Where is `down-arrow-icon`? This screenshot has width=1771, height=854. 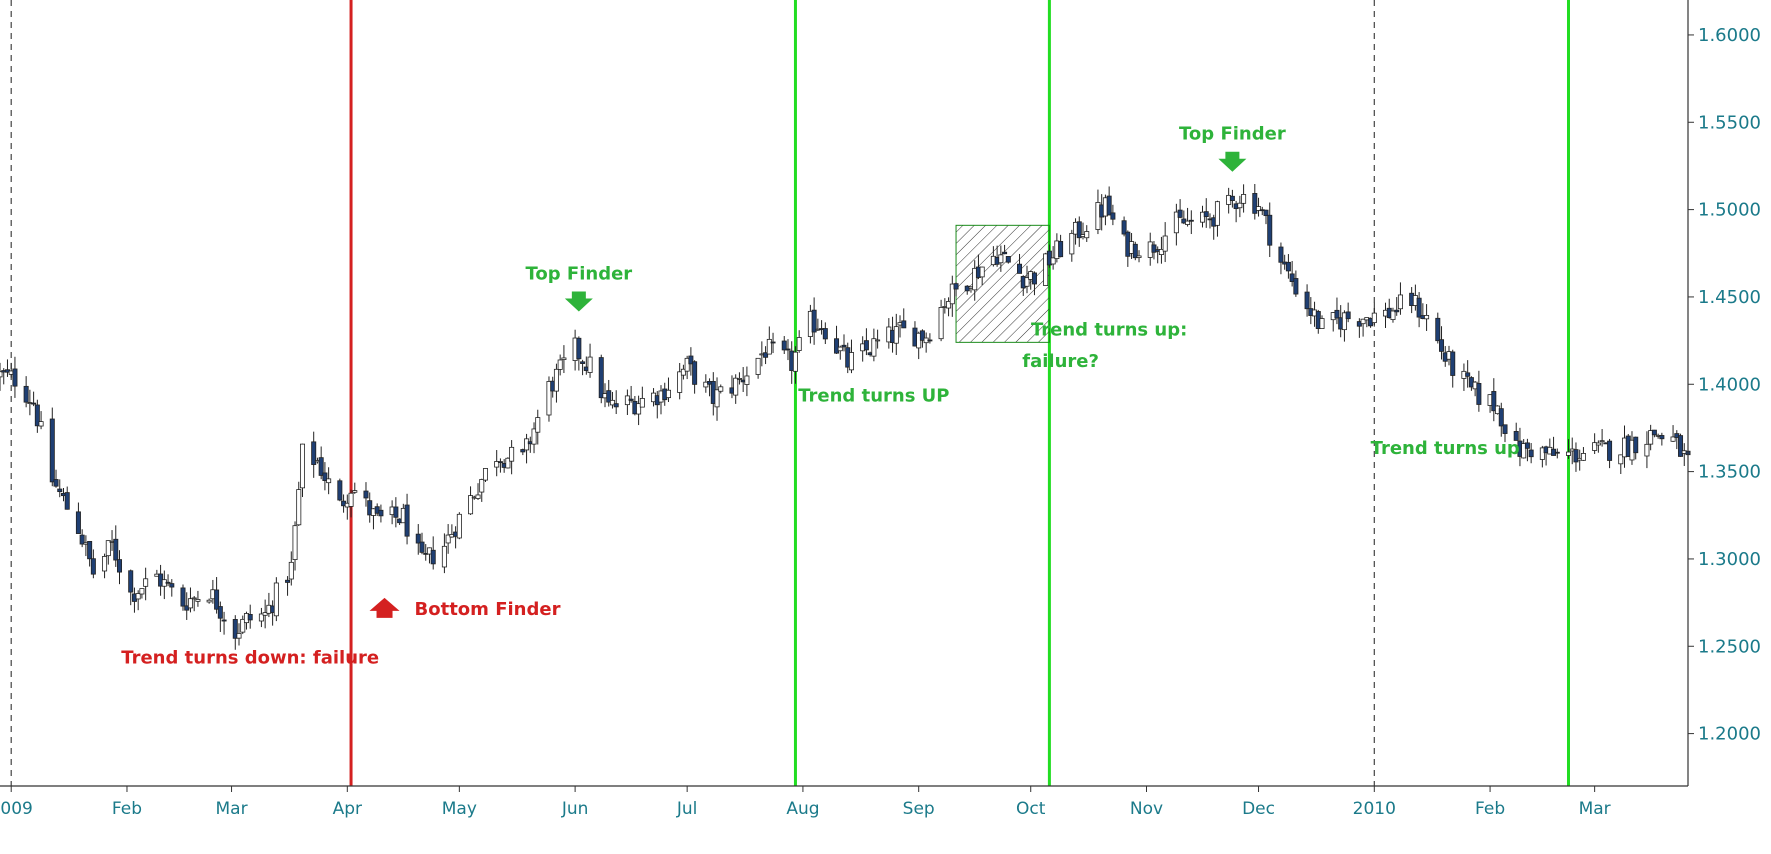 down-arrow-icon is located at coordinates (1232, 161).